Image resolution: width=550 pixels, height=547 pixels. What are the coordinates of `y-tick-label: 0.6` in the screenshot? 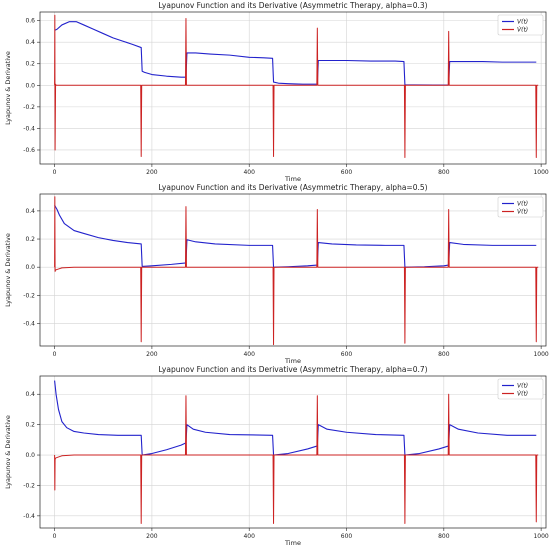 It's located at (30, 21).